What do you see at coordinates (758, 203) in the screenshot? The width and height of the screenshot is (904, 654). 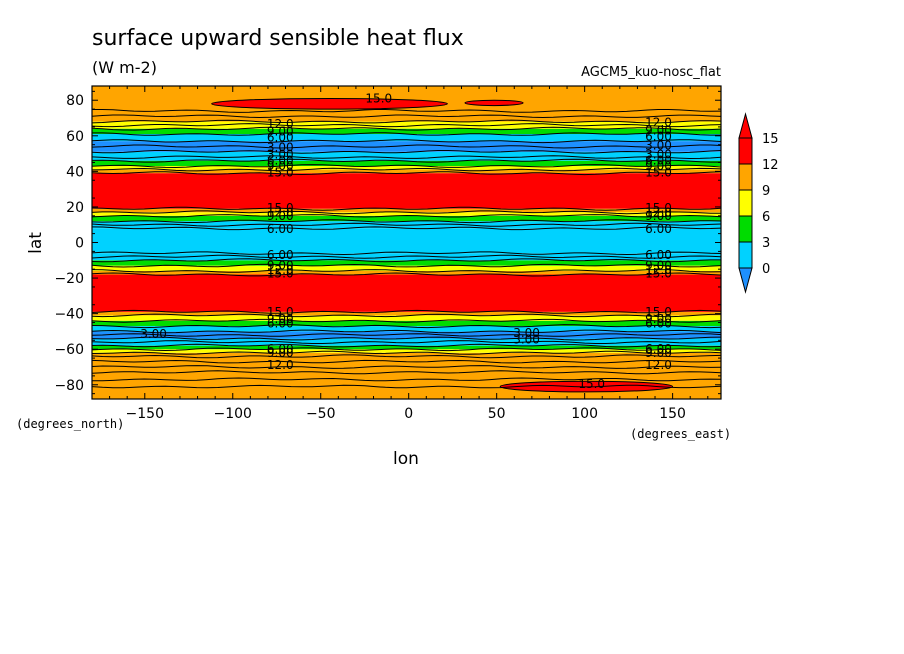 I see `colorbar: 0 3 6 9 12 15` at bounding box center [758, 203].